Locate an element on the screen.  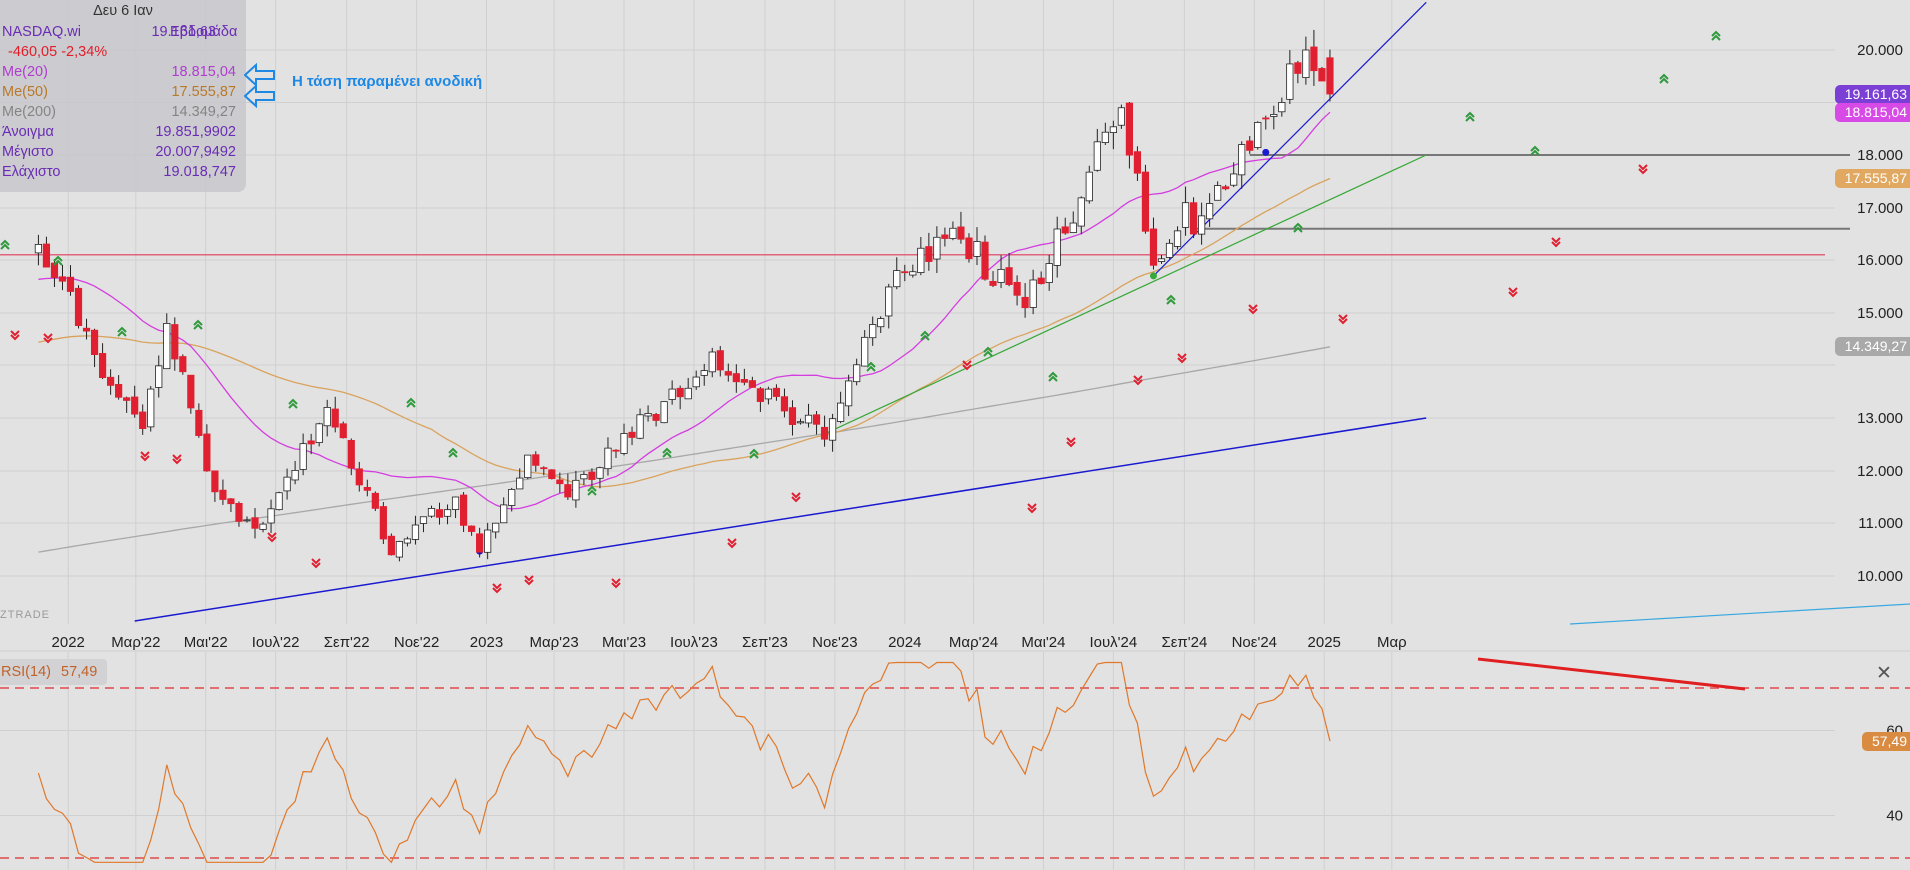
trendline-blue-steep is located at coordinates (1290, 139).